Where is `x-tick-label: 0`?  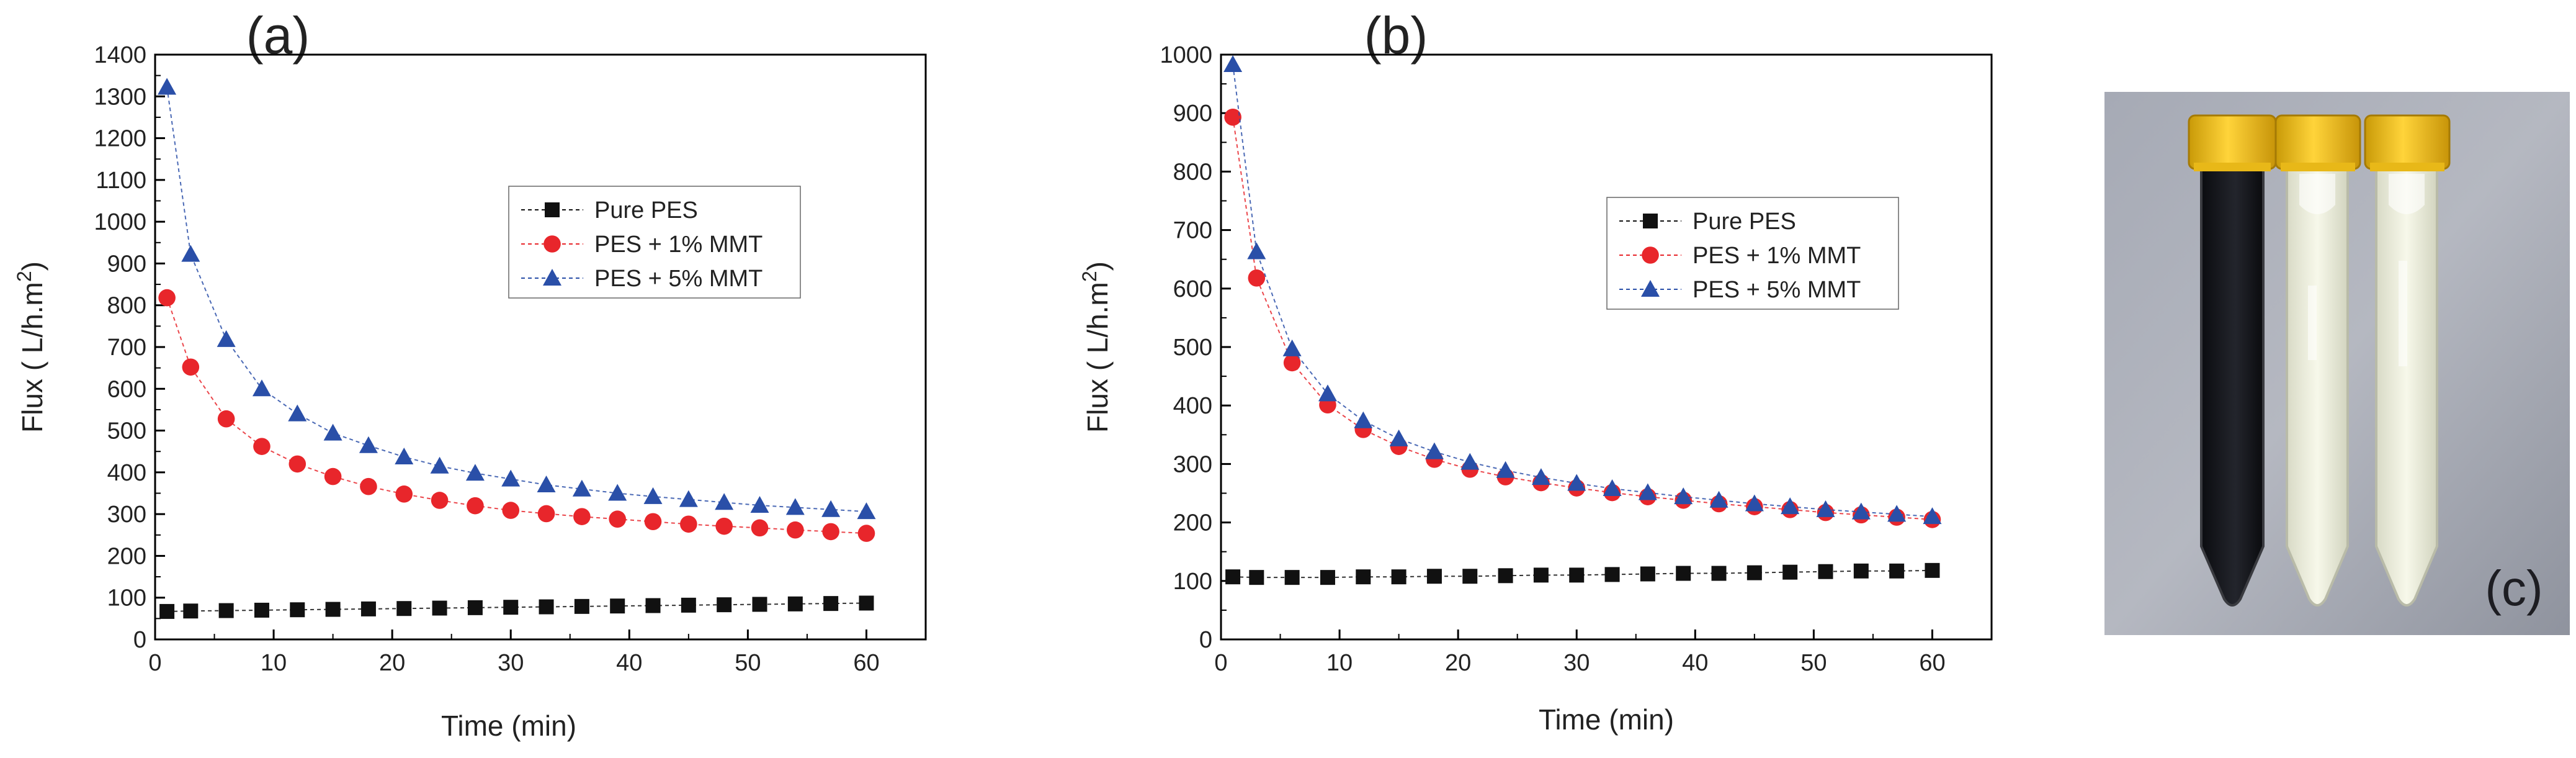 x-tick-label: 0 is located at coordinates (1220, 663).